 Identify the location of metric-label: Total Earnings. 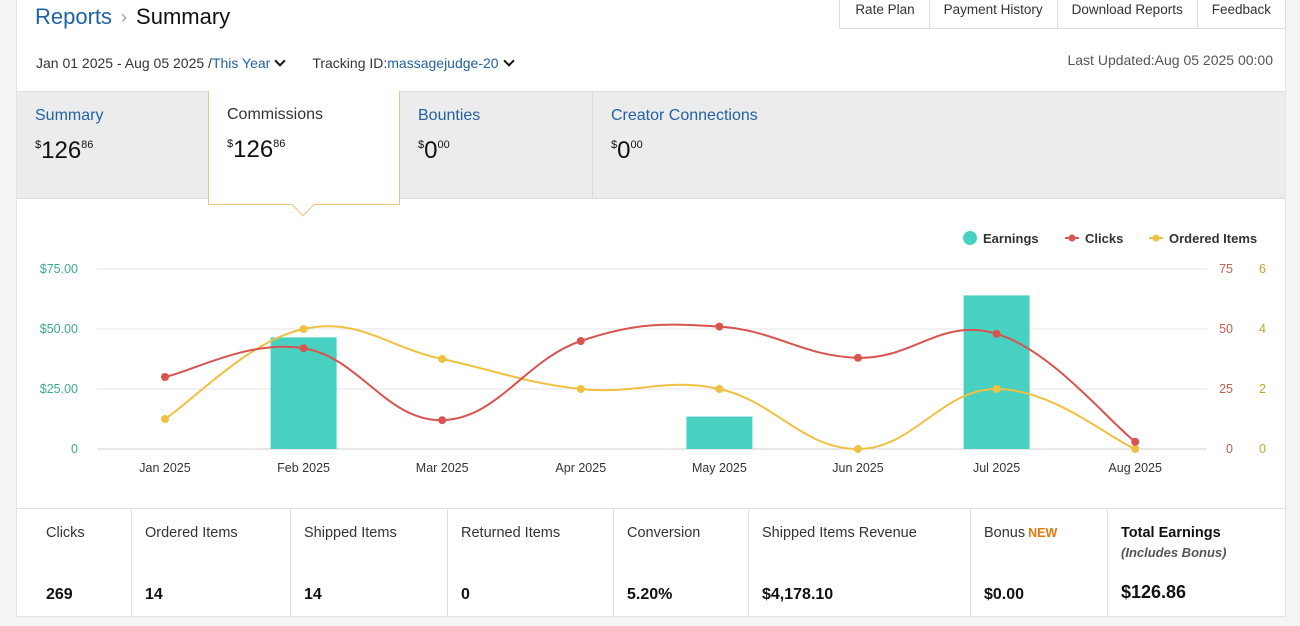
(1171, 533).